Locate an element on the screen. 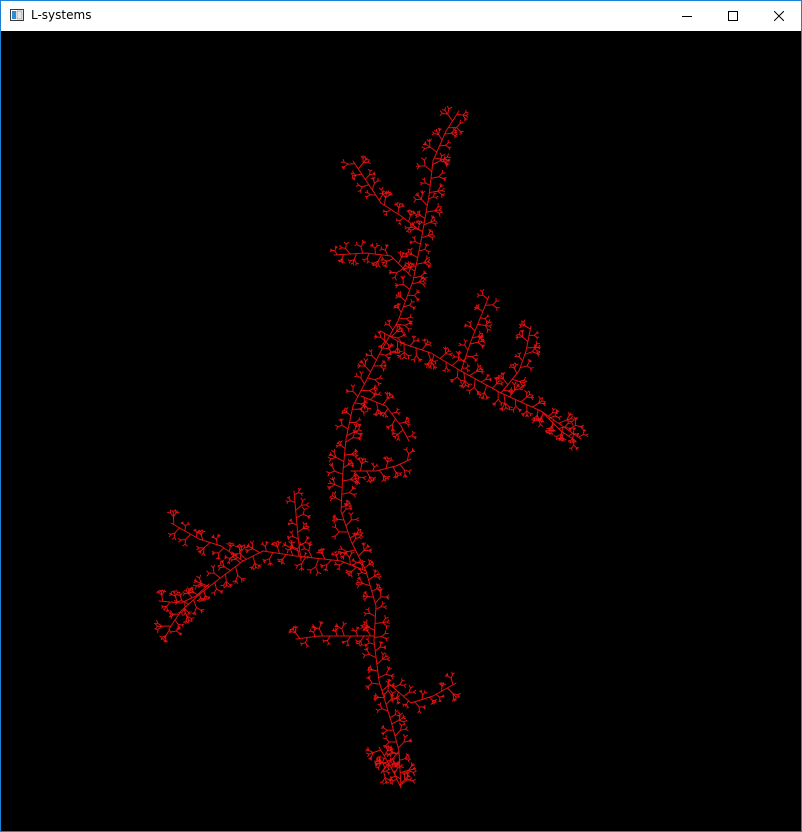 Image resolution: width=802 pixels, height=832 pixels. close-button is located at coordinates (779, 16).